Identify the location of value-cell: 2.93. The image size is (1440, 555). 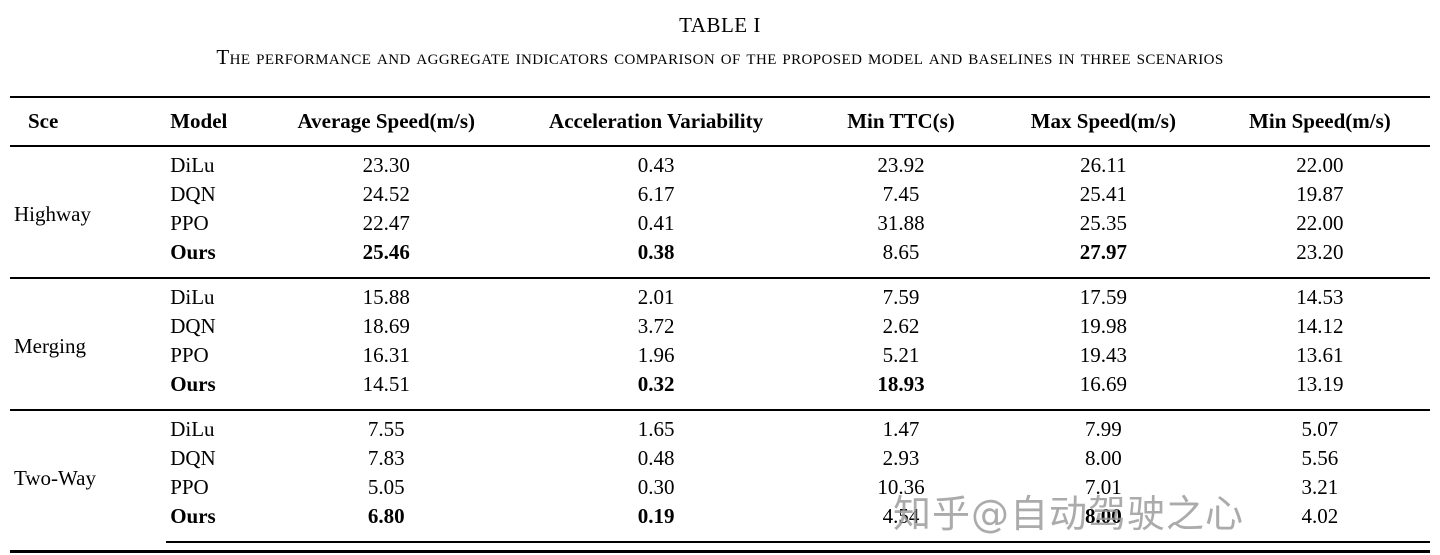
(901, 458).